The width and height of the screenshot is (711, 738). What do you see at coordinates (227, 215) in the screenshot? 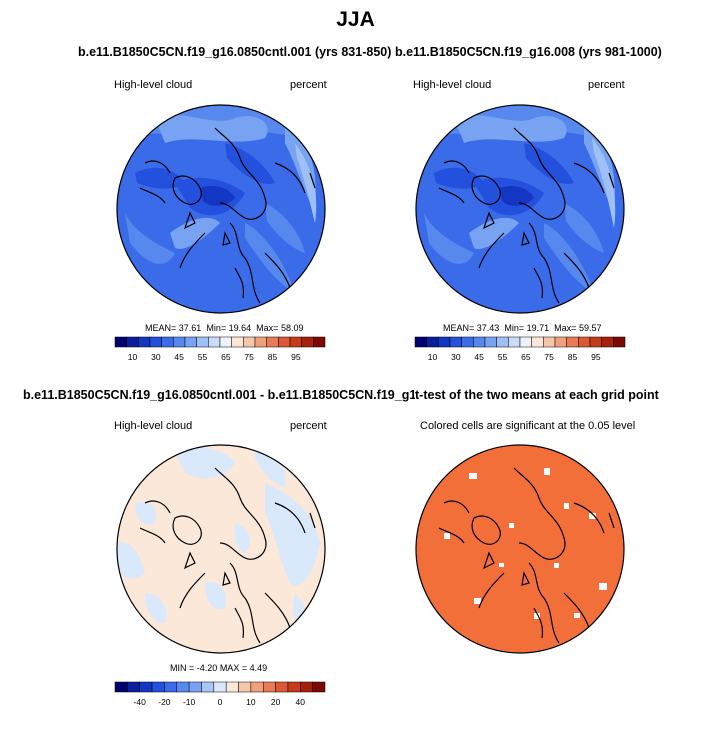
I see `panel-1-coastlines` at bounding box center [227, 215].